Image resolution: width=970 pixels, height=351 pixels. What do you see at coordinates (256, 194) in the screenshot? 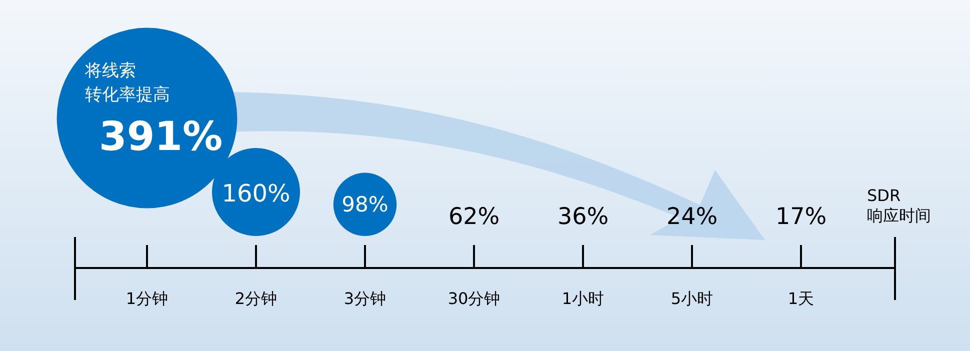
I see `data-label: 160%` at bounding box center [256, 194].